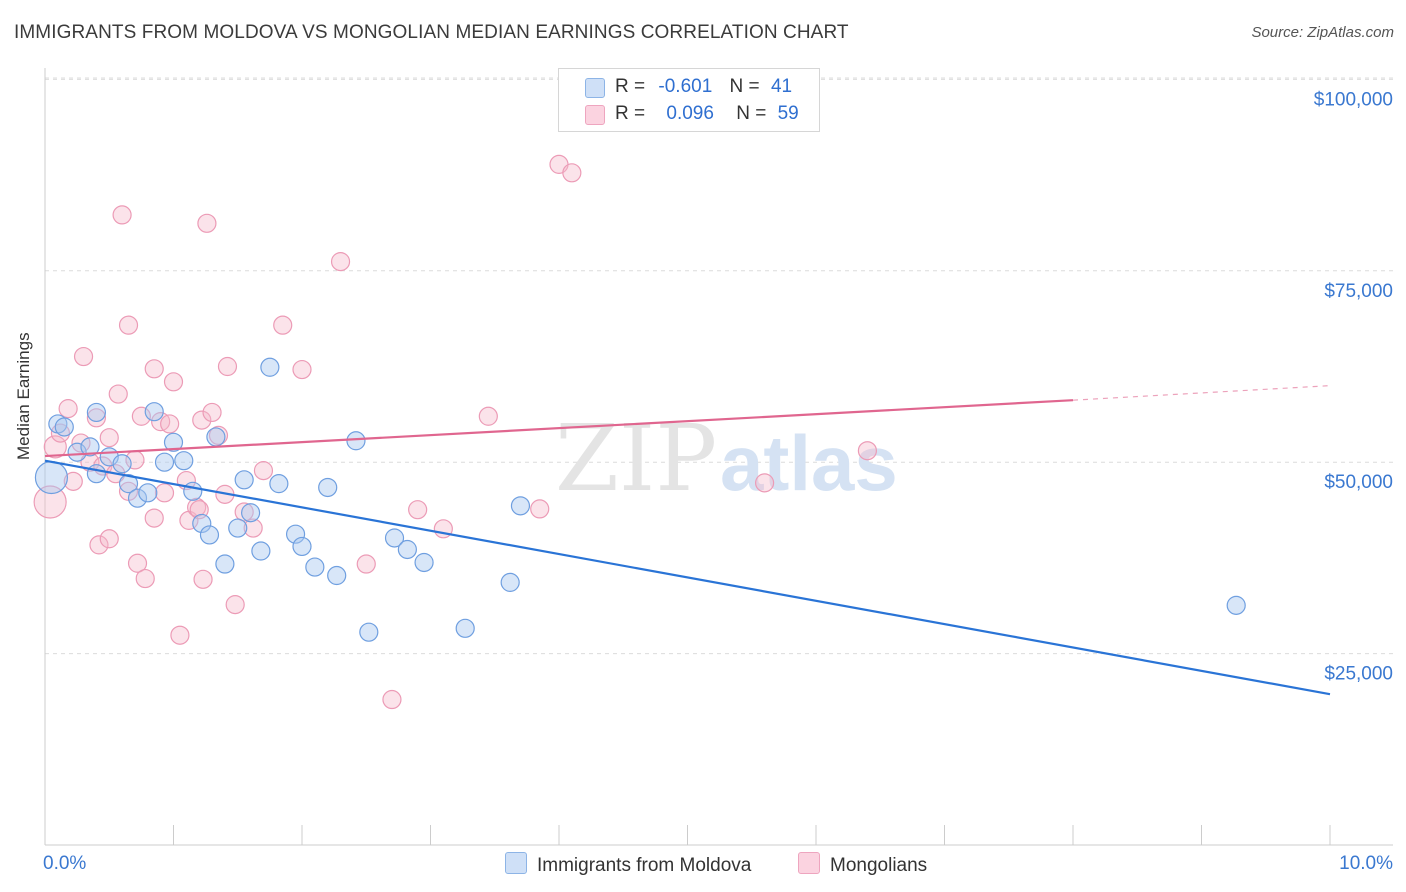 The height and width of the screenshot is (892, 1406). Describe the element at coordinates (788, 113) in the screenshot. I see `legend-n-value: 59` at that location.